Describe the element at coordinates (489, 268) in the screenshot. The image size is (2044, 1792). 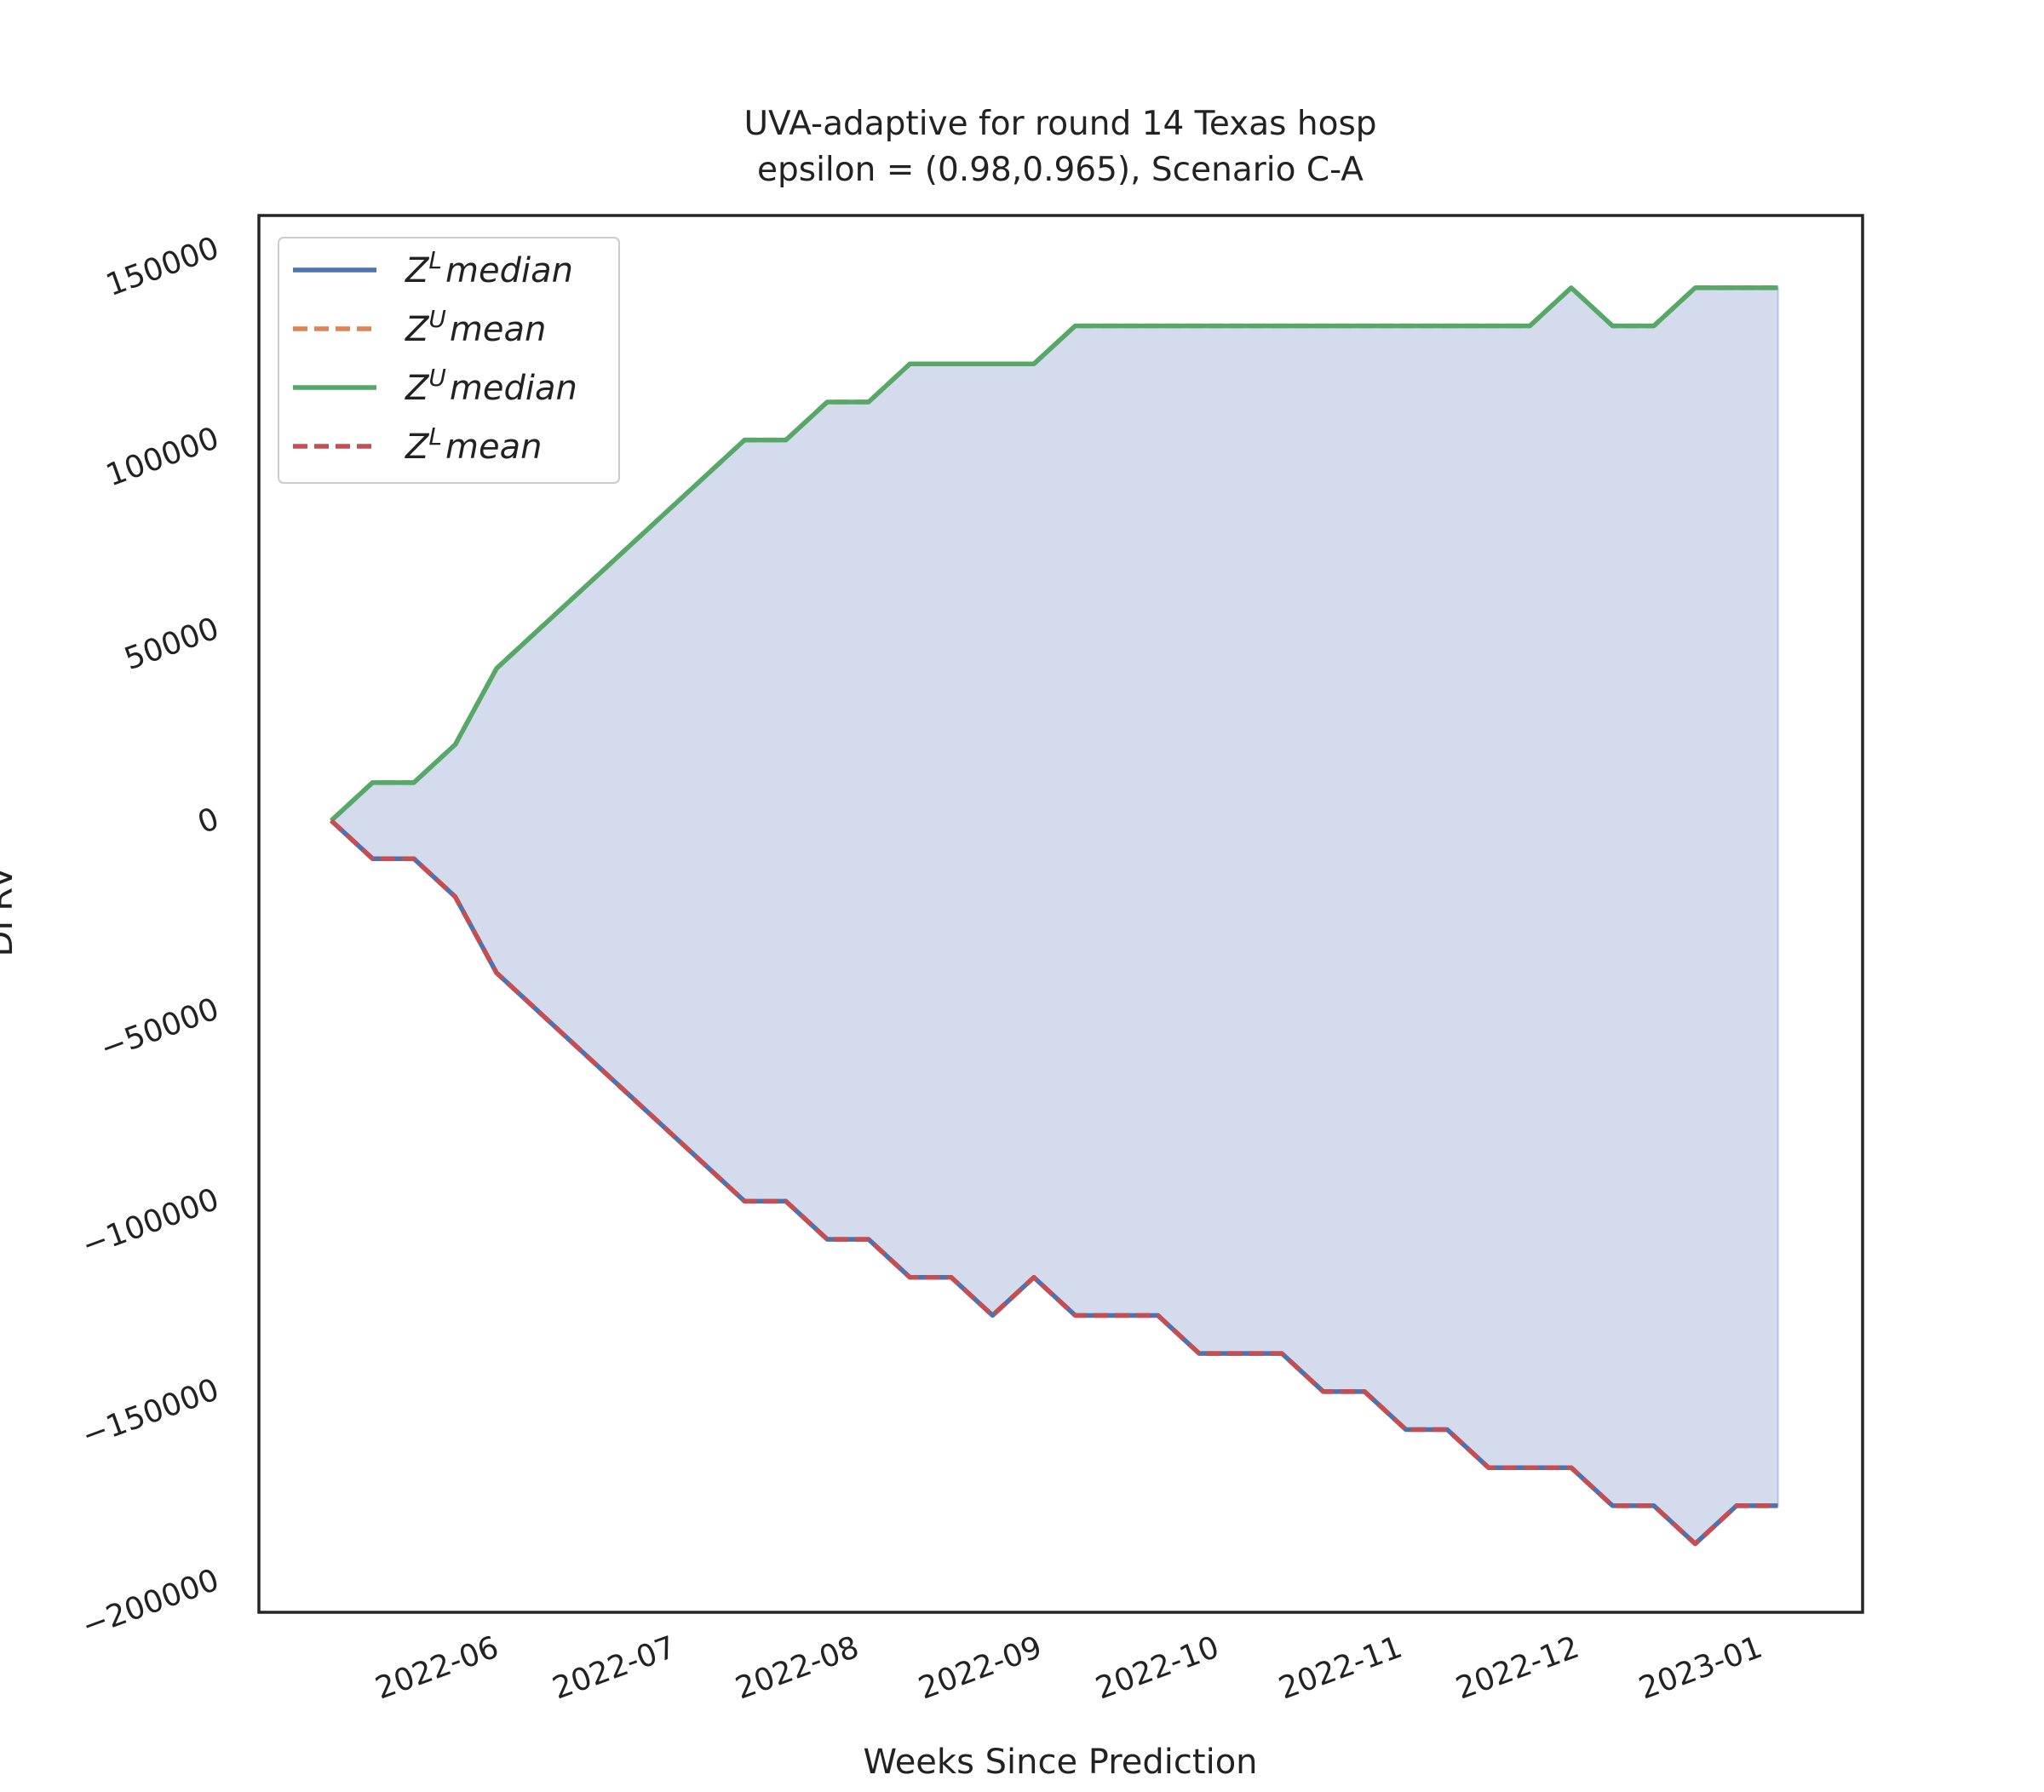
I see `legend-label: ZL median` at that location.